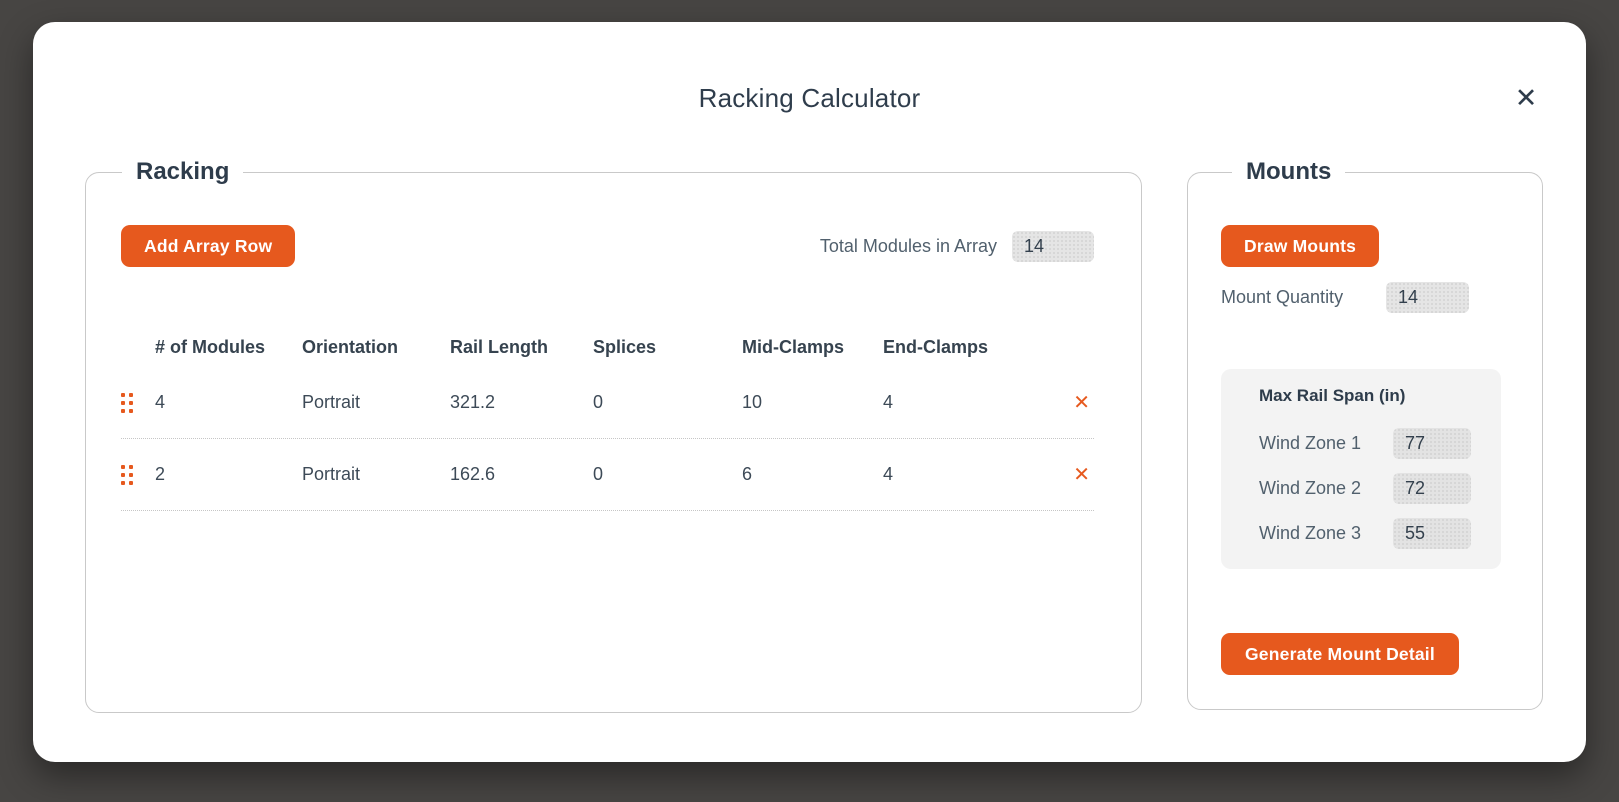 The height and width of the screenshot is (802, 1619). What do you see at coordinates (473, 474) in the screenshot?
I see `cell-rail-length: 162.6` at bounding box center [473, 474].